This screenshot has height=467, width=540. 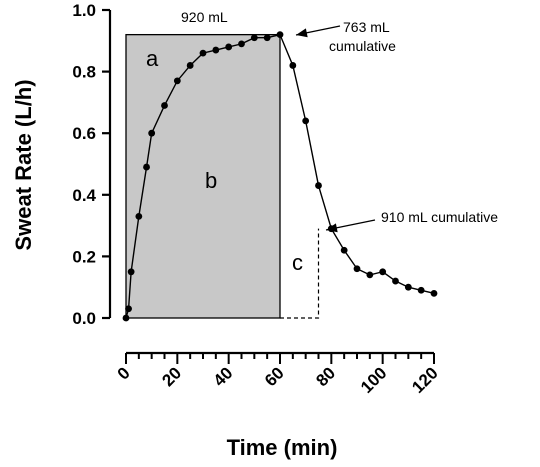 I want to click on y-axis-title: Sweat Rate (L/h), so click(x=23, y=164).